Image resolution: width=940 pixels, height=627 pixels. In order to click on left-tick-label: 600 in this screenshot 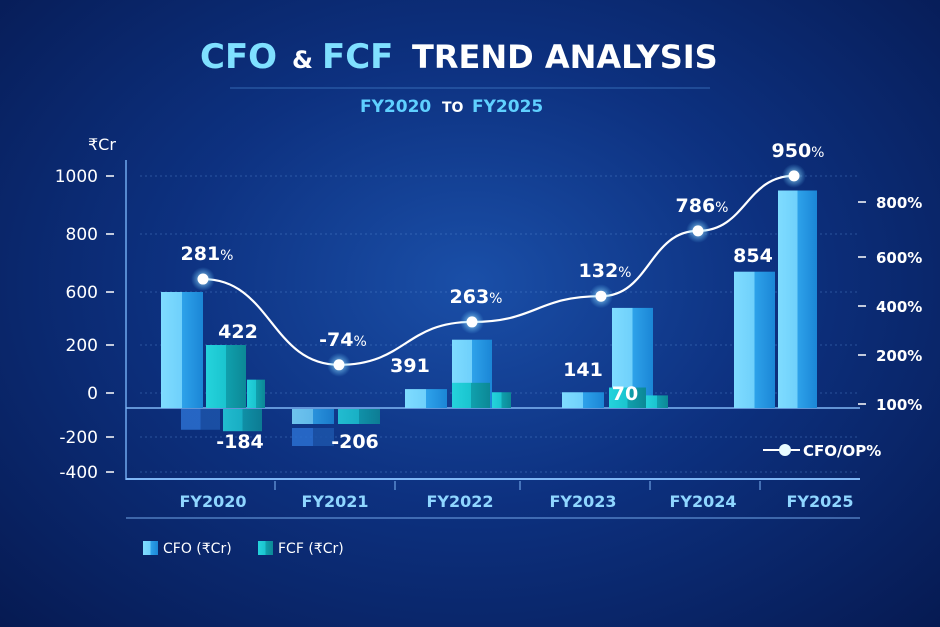, I will do `click(82, 293)`.